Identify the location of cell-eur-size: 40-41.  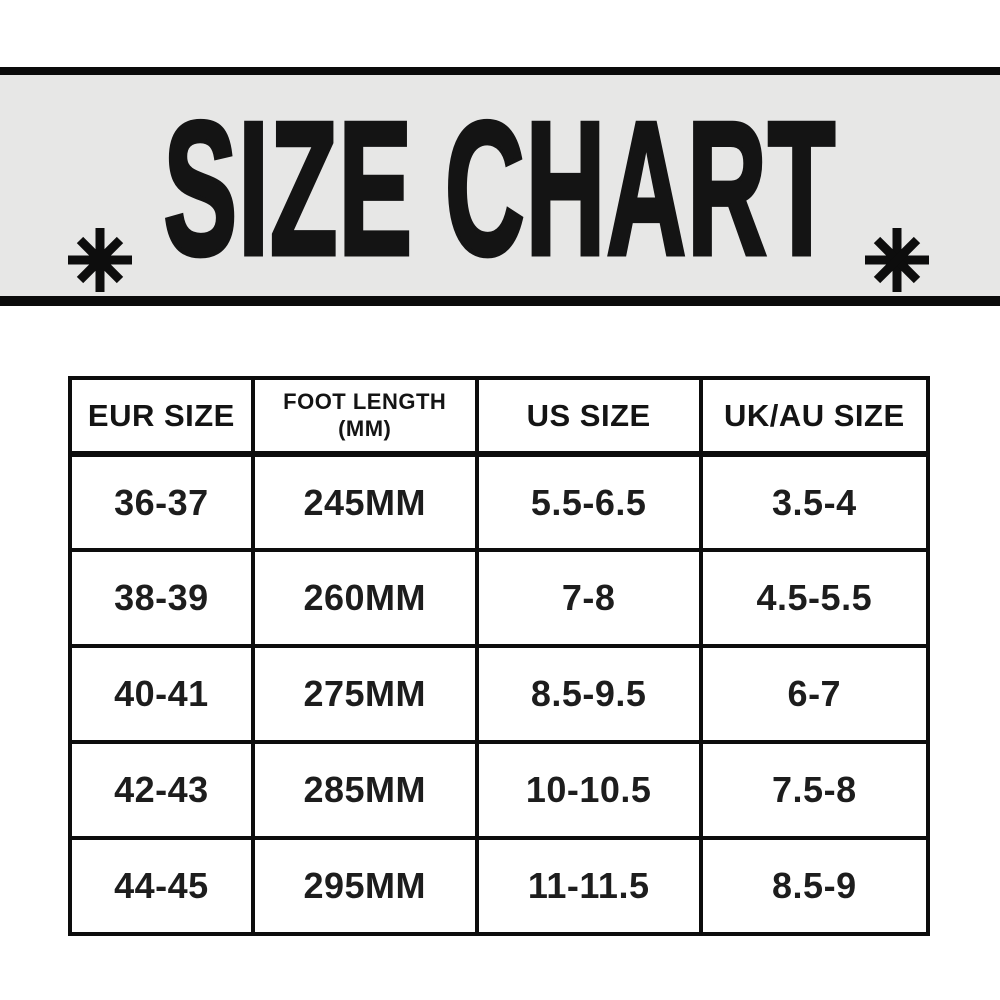
(161, 694).